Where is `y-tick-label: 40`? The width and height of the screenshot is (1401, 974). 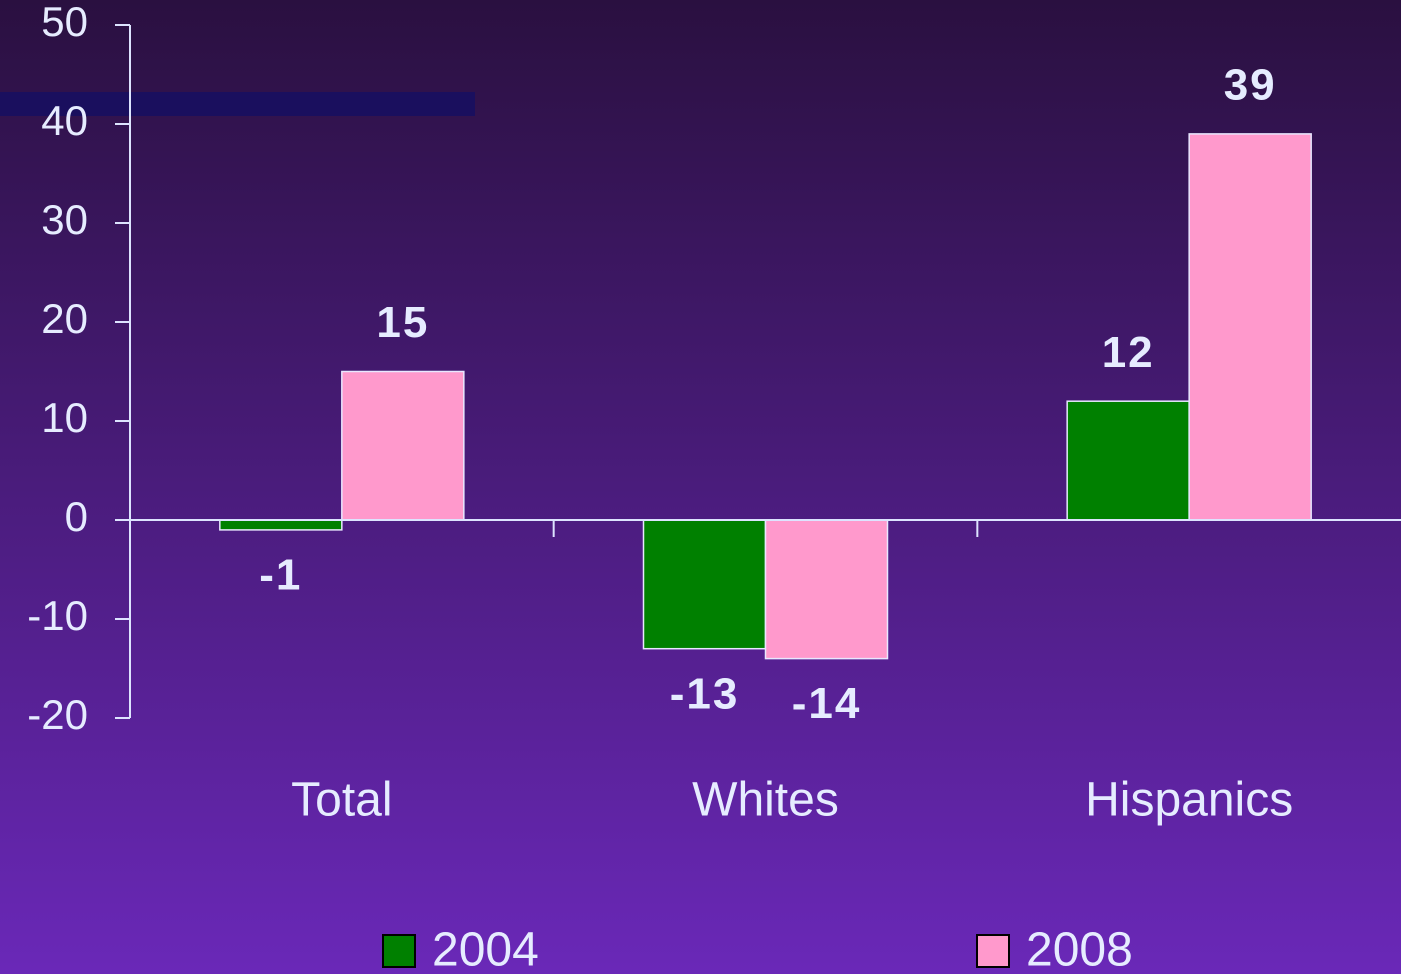 y-tick-label: 40 is located at coordinates (64, 120).